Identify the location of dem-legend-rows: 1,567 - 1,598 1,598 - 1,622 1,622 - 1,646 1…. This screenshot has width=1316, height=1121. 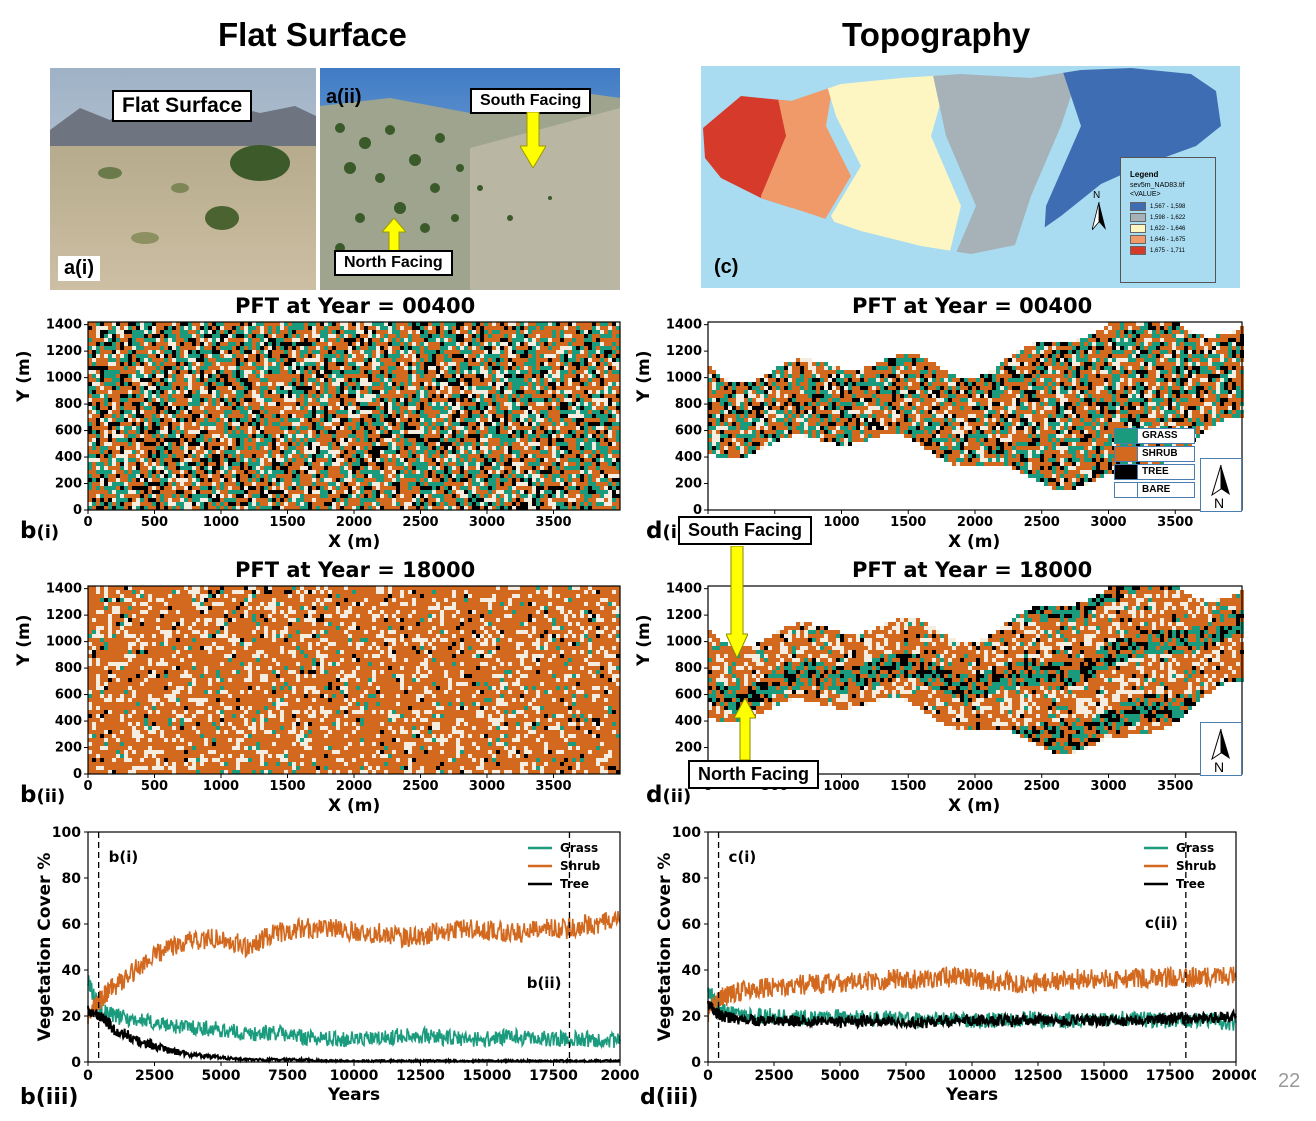
(1172, 228).